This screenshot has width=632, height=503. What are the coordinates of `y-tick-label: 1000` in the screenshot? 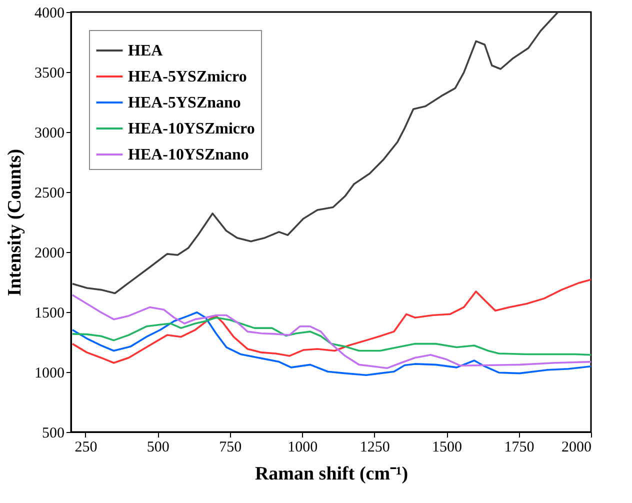 It's located at (49, 374).